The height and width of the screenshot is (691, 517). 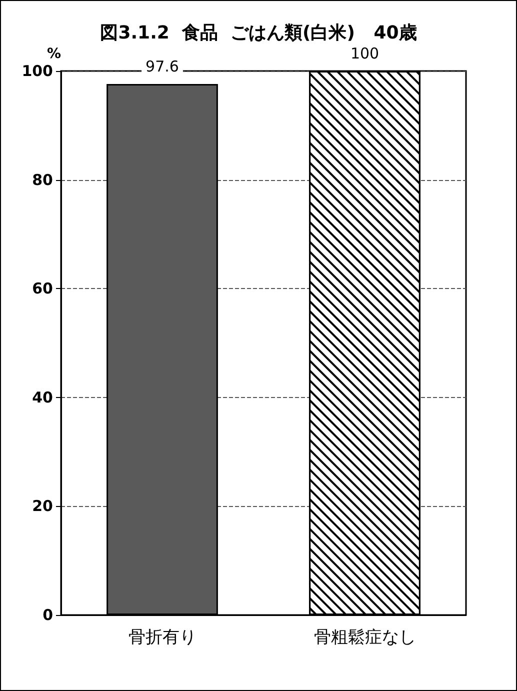 What do you see at coordinates (37, 71) in the screenshot?
I see `y-tick-label: 100` at bounding box center [37, 71].